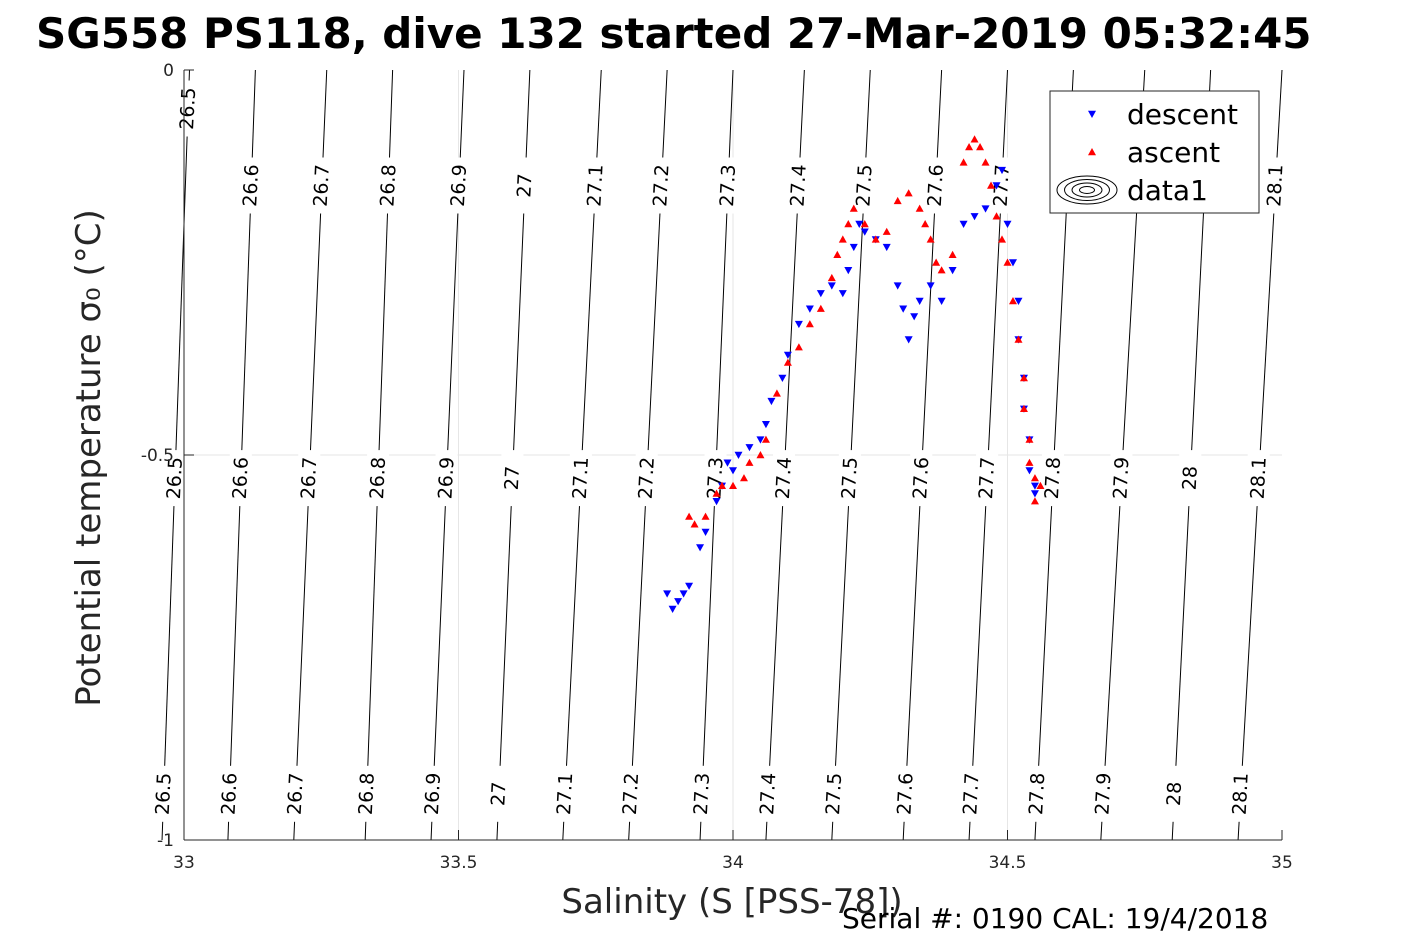 The image size is (1417, 945). I want to click on legend-ascent-label: ascent, so click(1173, 152).